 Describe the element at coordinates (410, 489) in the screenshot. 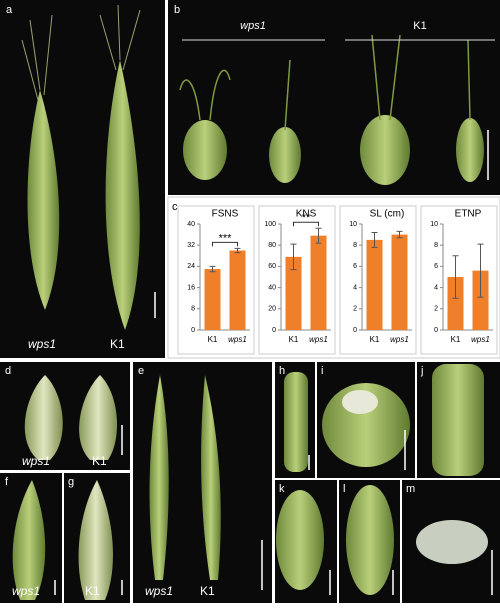

I see `panel-label: m` at that location.